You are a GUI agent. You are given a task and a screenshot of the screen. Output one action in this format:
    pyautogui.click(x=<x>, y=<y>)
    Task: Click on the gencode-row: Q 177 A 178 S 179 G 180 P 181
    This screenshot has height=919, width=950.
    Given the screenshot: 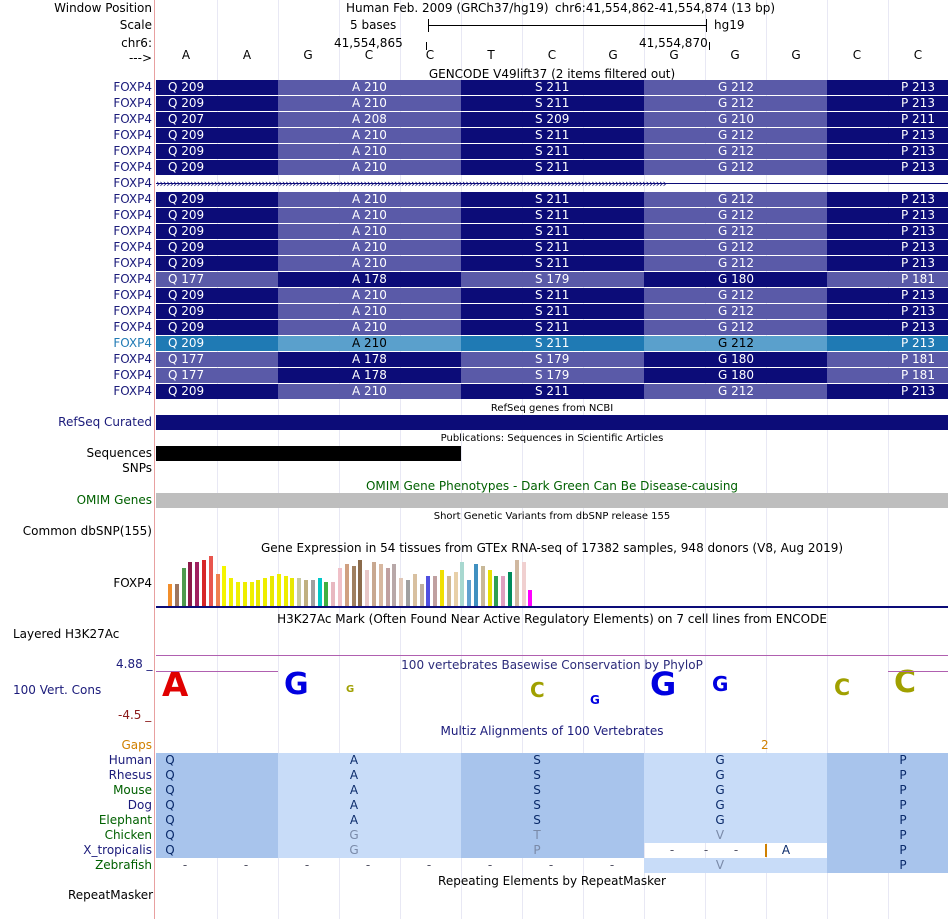 What is the action you would take?
    pyautogui.click(x=552, y=280)
    